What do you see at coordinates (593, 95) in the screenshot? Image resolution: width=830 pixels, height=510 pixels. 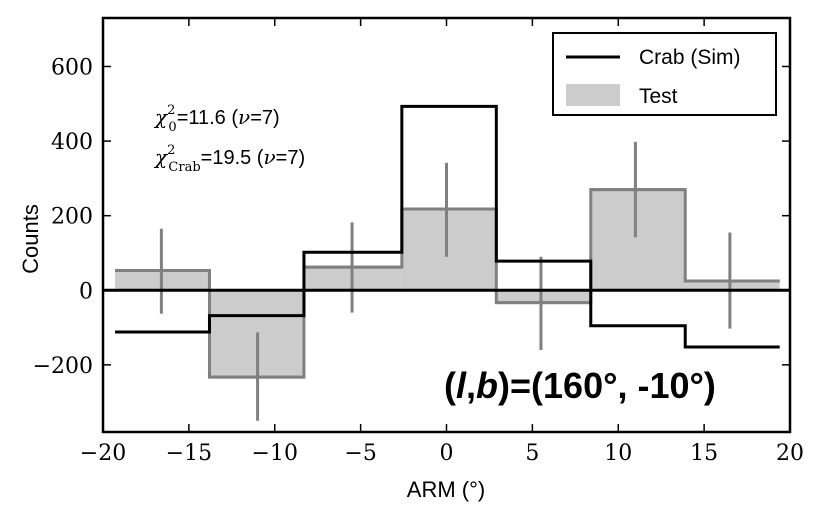 I see `legend-swatch-test` at bounding box center [593, 95].